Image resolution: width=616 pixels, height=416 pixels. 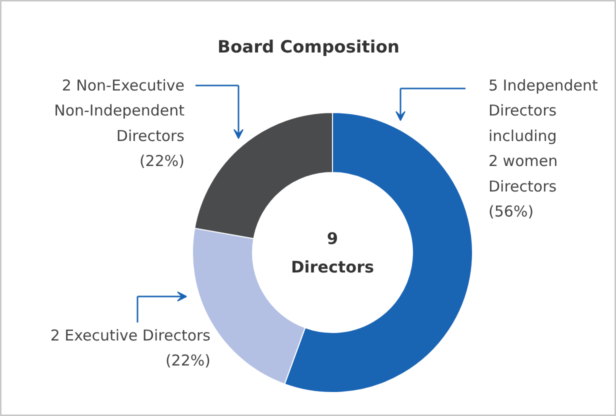 I want to click on text: 9 Directors, so click(x=332, y=252).